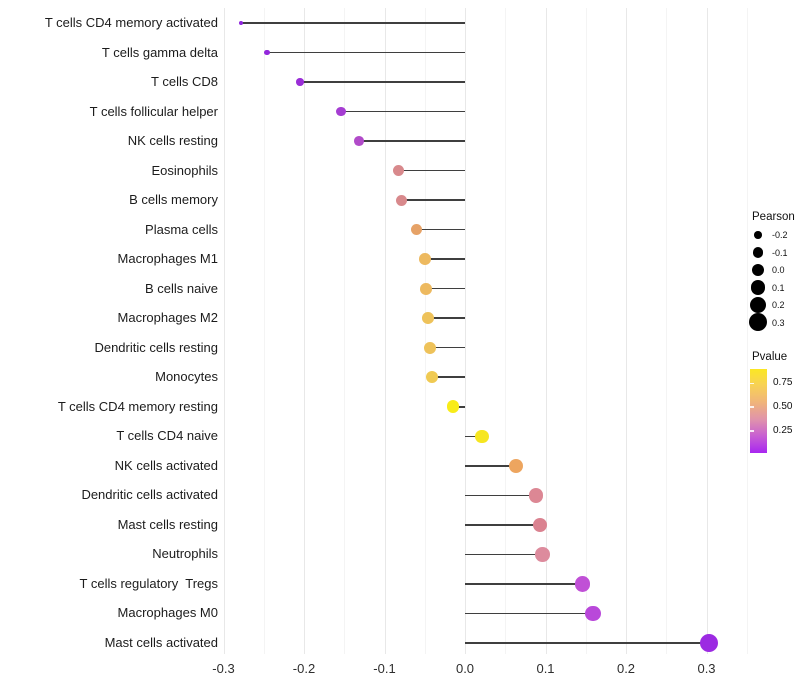 Image resolution: width=800 pixels, height=700 pixels. I want to click on cell-type-label: B cells memory, so click(173, 200).